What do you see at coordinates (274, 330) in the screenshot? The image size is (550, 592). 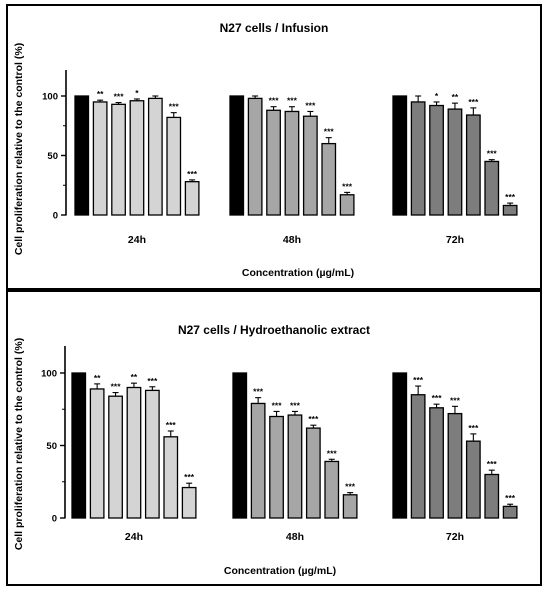 I see `chart-title: N27 cells / Hydroethanolic extract` at bounding box center [274, 330].